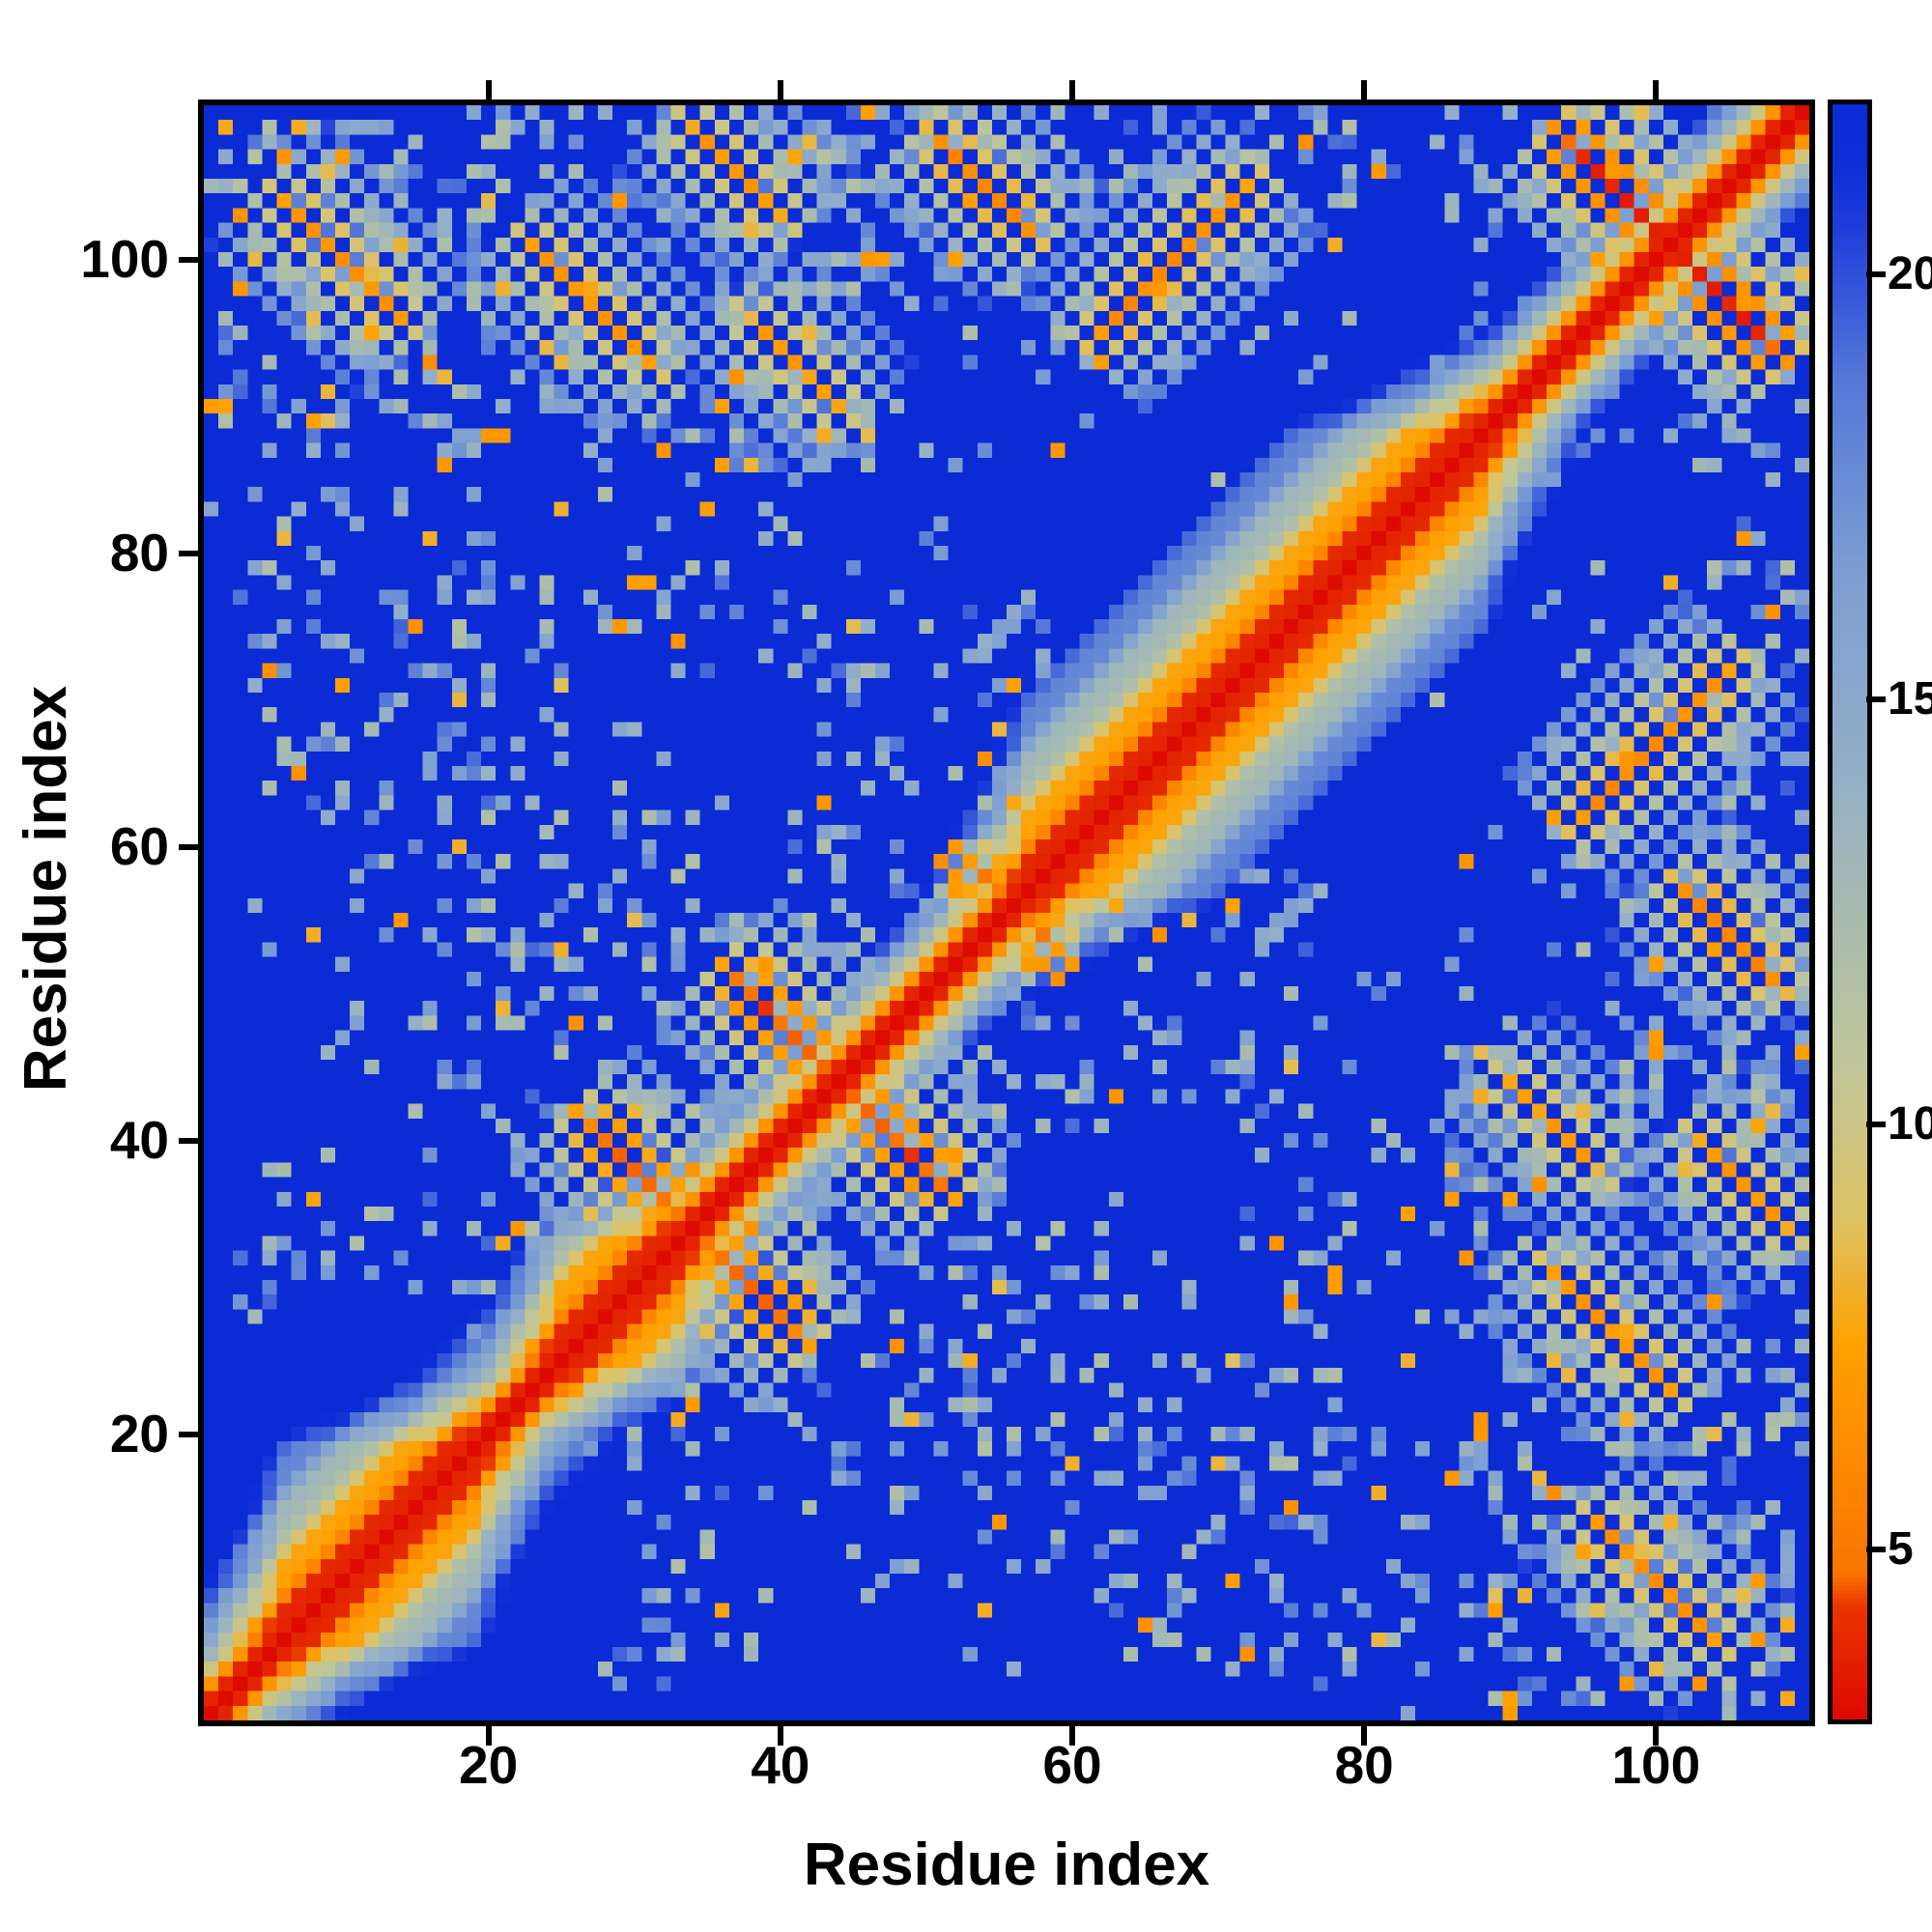 The width and height of the screenshot is (1932, 1932). Describe the element at coordinates (1656, 1765) in the screenshot. I see `x-tick-label: 100` at that location.